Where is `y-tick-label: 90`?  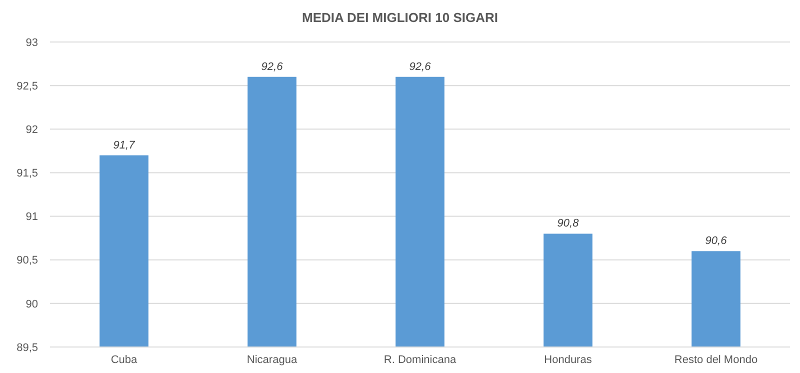 y-tick-label: 90 is located at coordinates (32, 304).